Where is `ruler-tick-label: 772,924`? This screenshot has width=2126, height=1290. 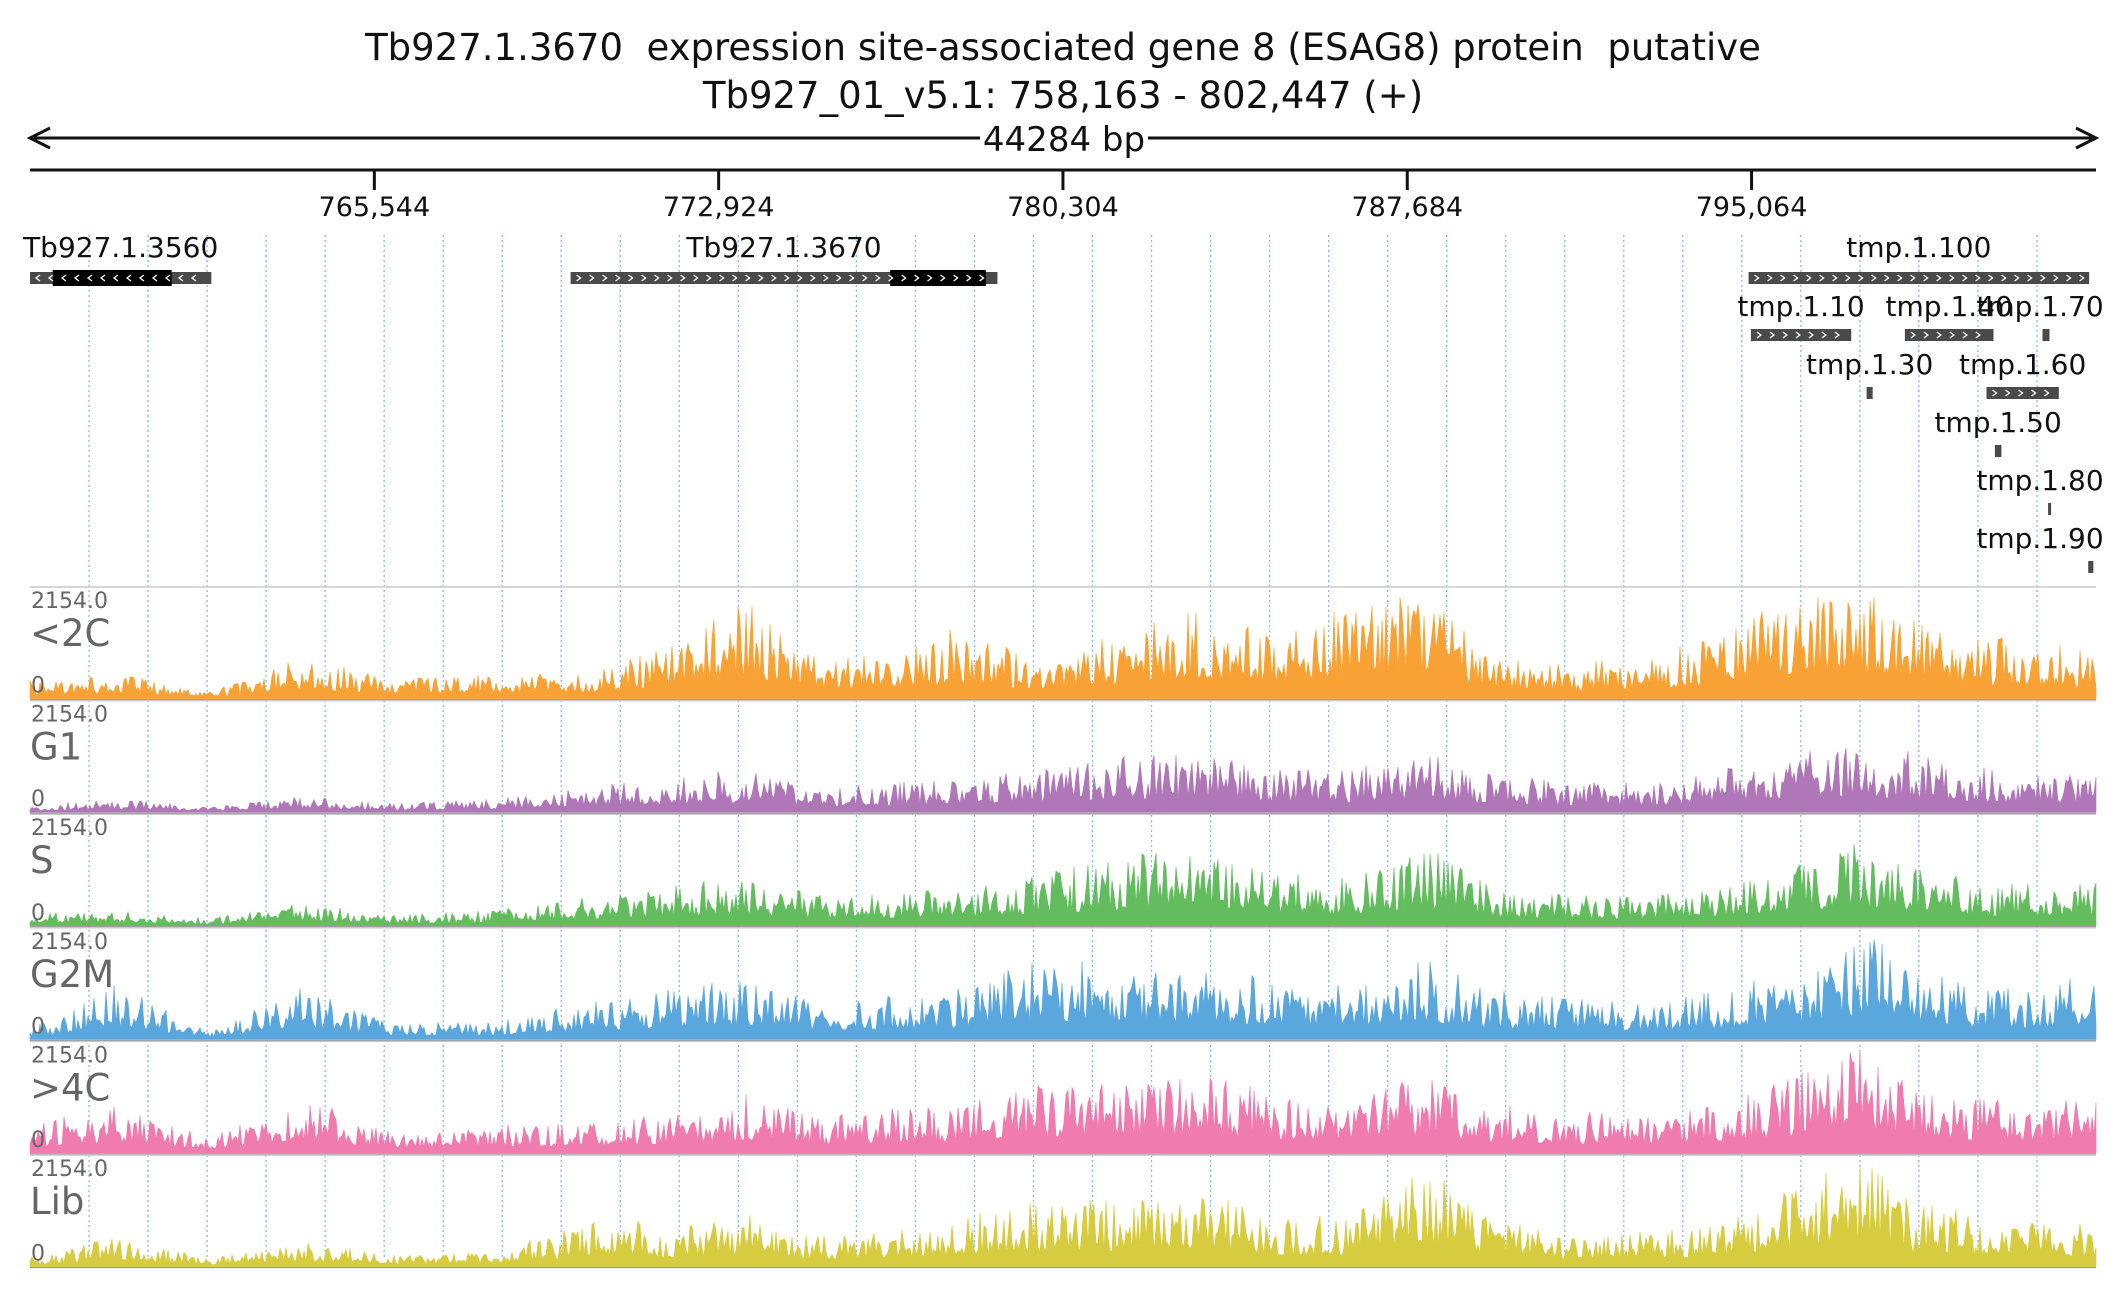 ruler-tick-label: 772,924 is located at coordinates (719, 207).